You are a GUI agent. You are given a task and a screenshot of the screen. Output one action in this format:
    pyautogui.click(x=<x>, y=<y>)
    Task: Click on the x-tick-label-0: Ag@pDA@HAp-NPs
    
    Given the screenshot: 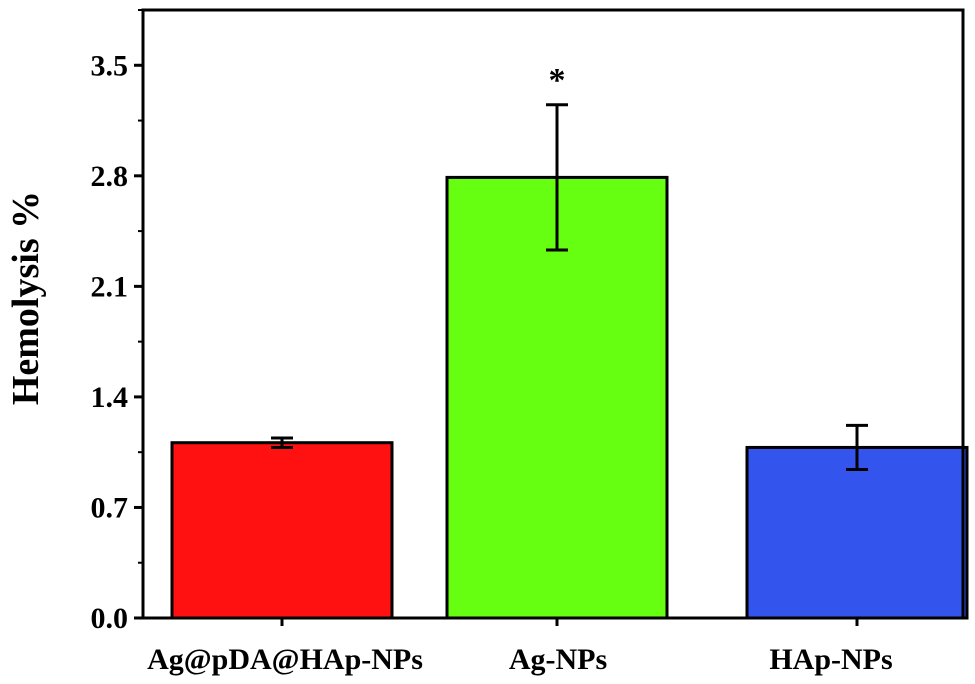 What is the action you would take?
    pyautogui.click(x=285, y=659)
    